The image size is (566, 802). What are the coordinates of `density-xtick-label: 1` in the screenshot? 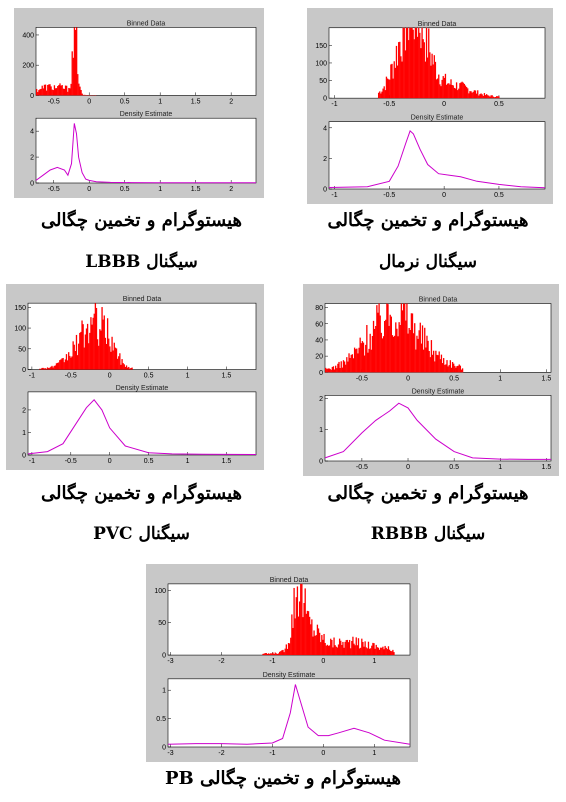 It's located at (500, 467).